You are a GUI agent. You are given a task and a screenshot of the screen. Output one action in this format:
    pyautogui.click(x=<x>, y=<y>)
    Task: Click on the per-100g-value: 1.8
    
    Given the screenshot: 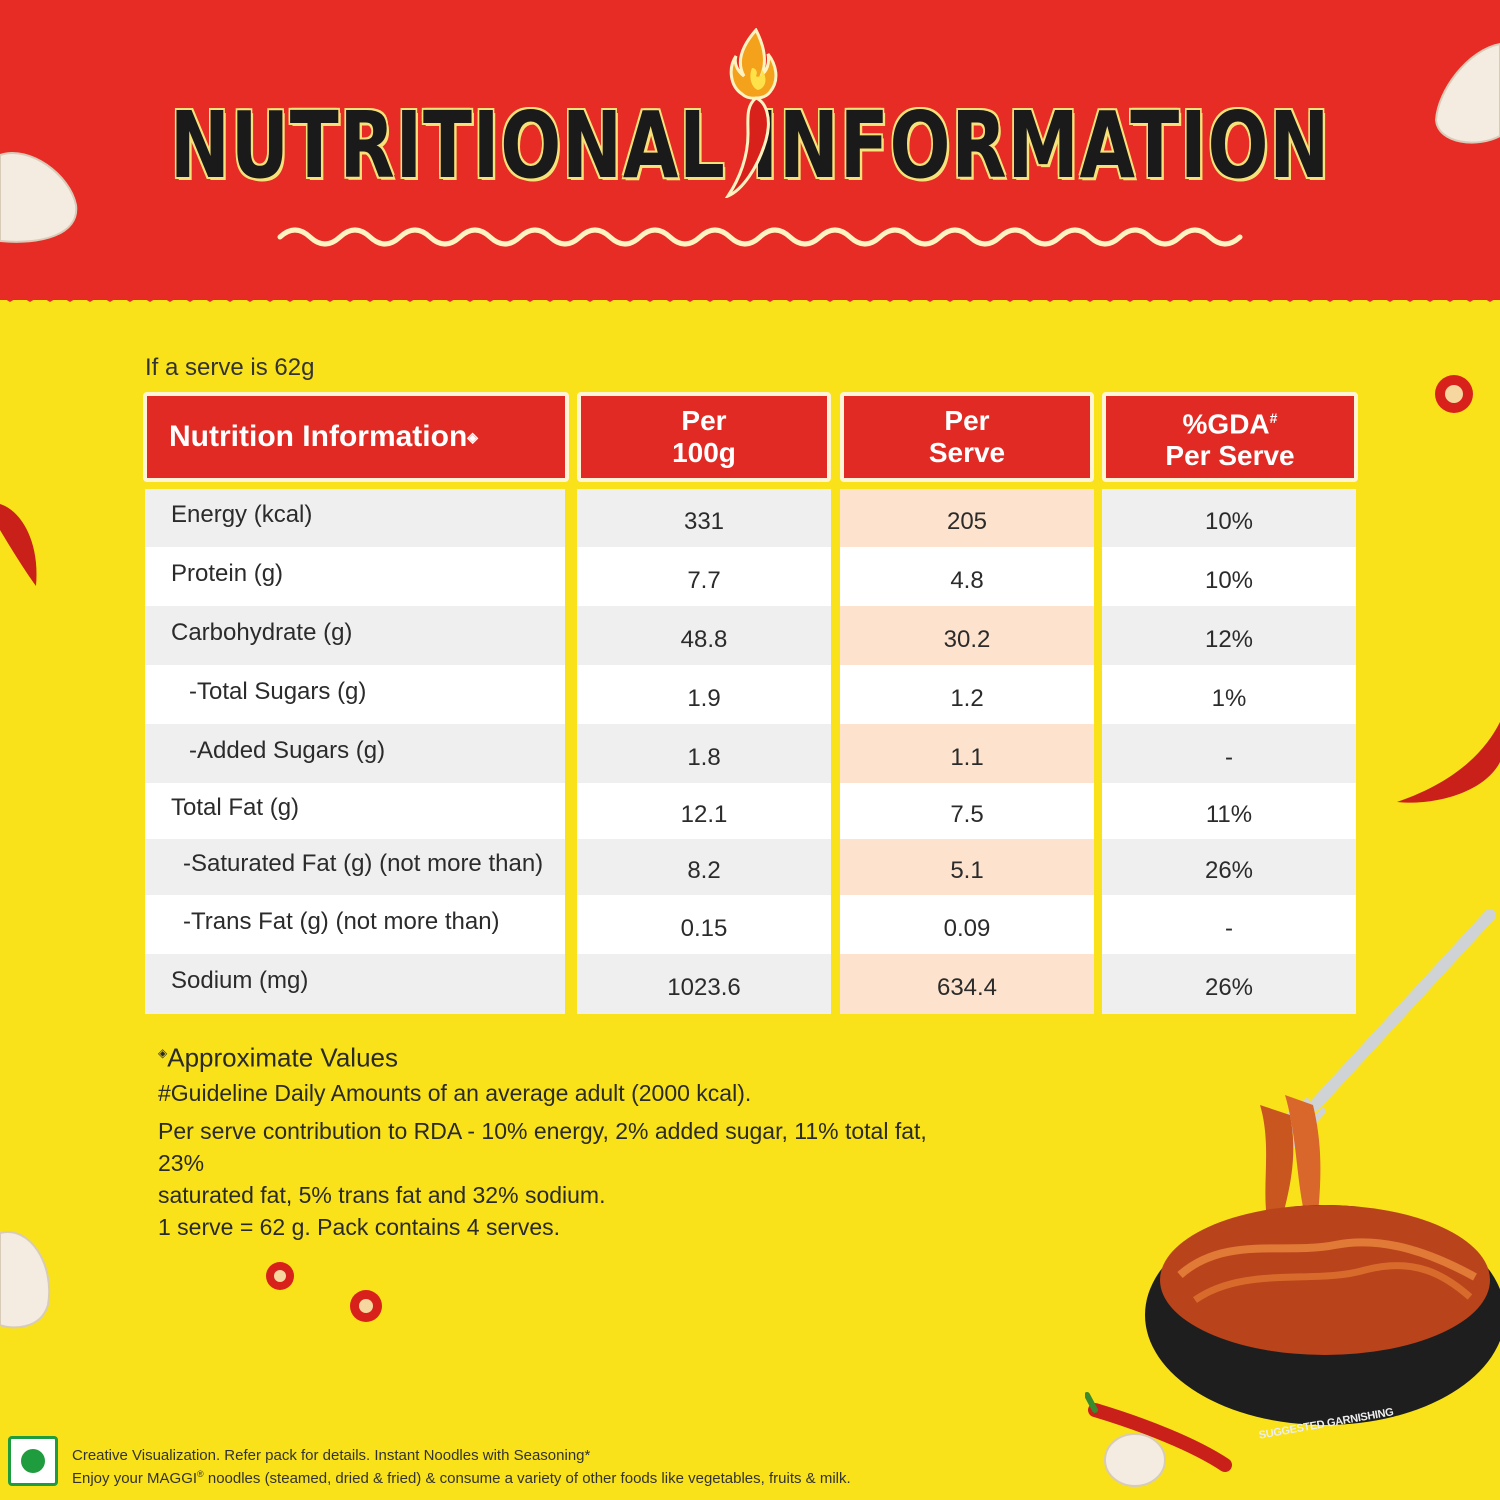 What is the action you would take?
    pyautogui.click(x=704, y=753)
    